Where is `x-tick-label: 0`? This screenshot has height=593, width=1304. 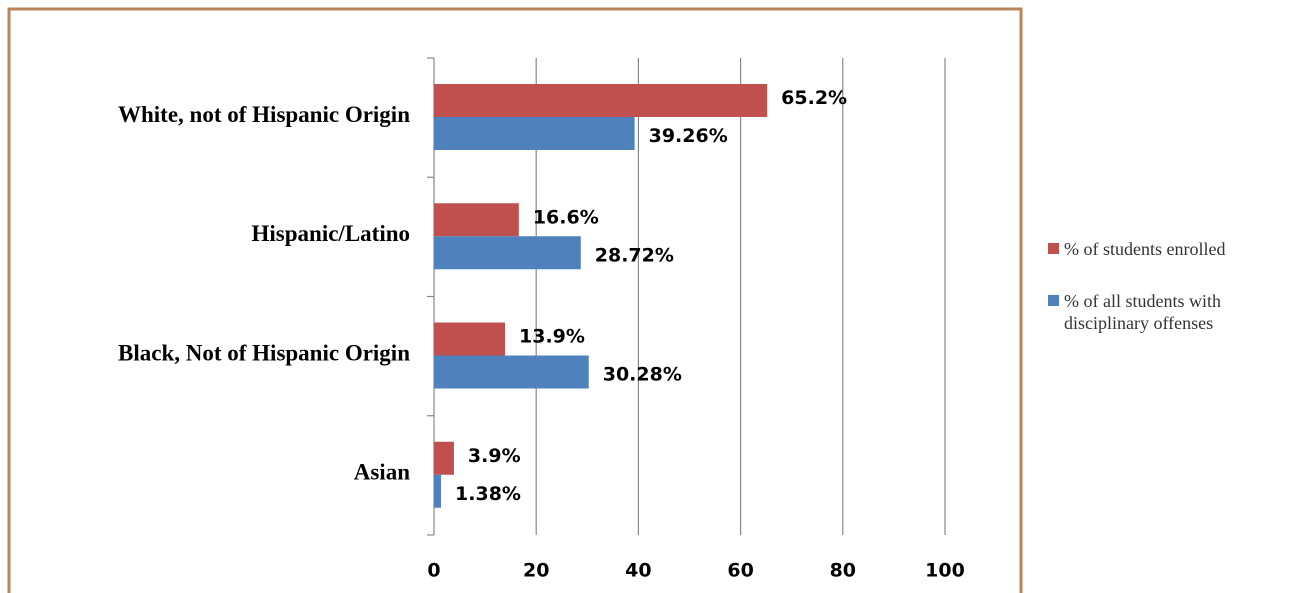 x-tick-label: 0 is located at coordinates (433, 571).